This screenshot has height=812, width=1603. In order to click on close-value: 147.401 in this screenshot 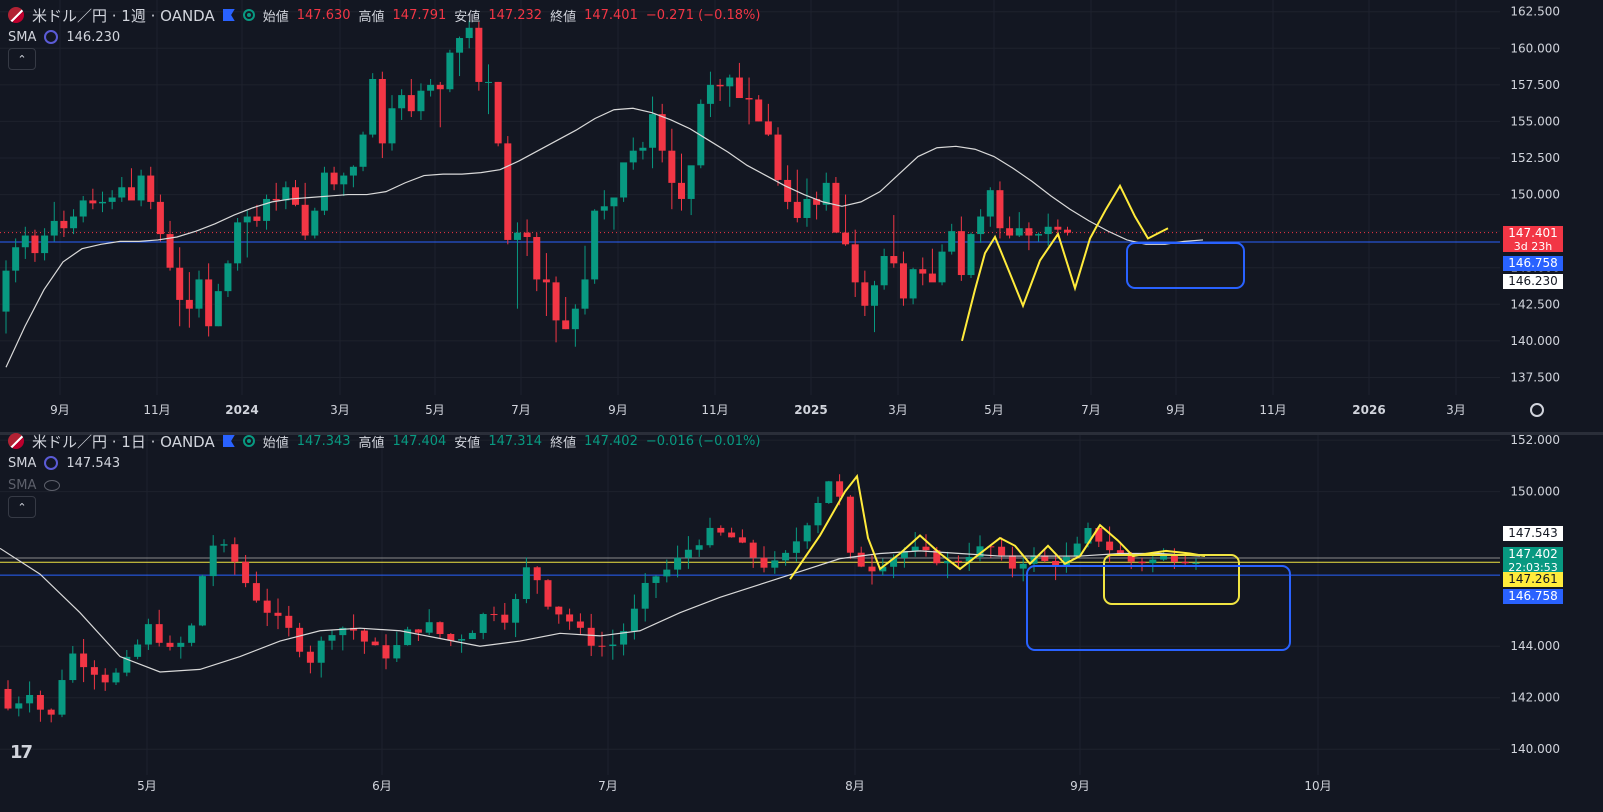, I will do `click(611, 15)`.